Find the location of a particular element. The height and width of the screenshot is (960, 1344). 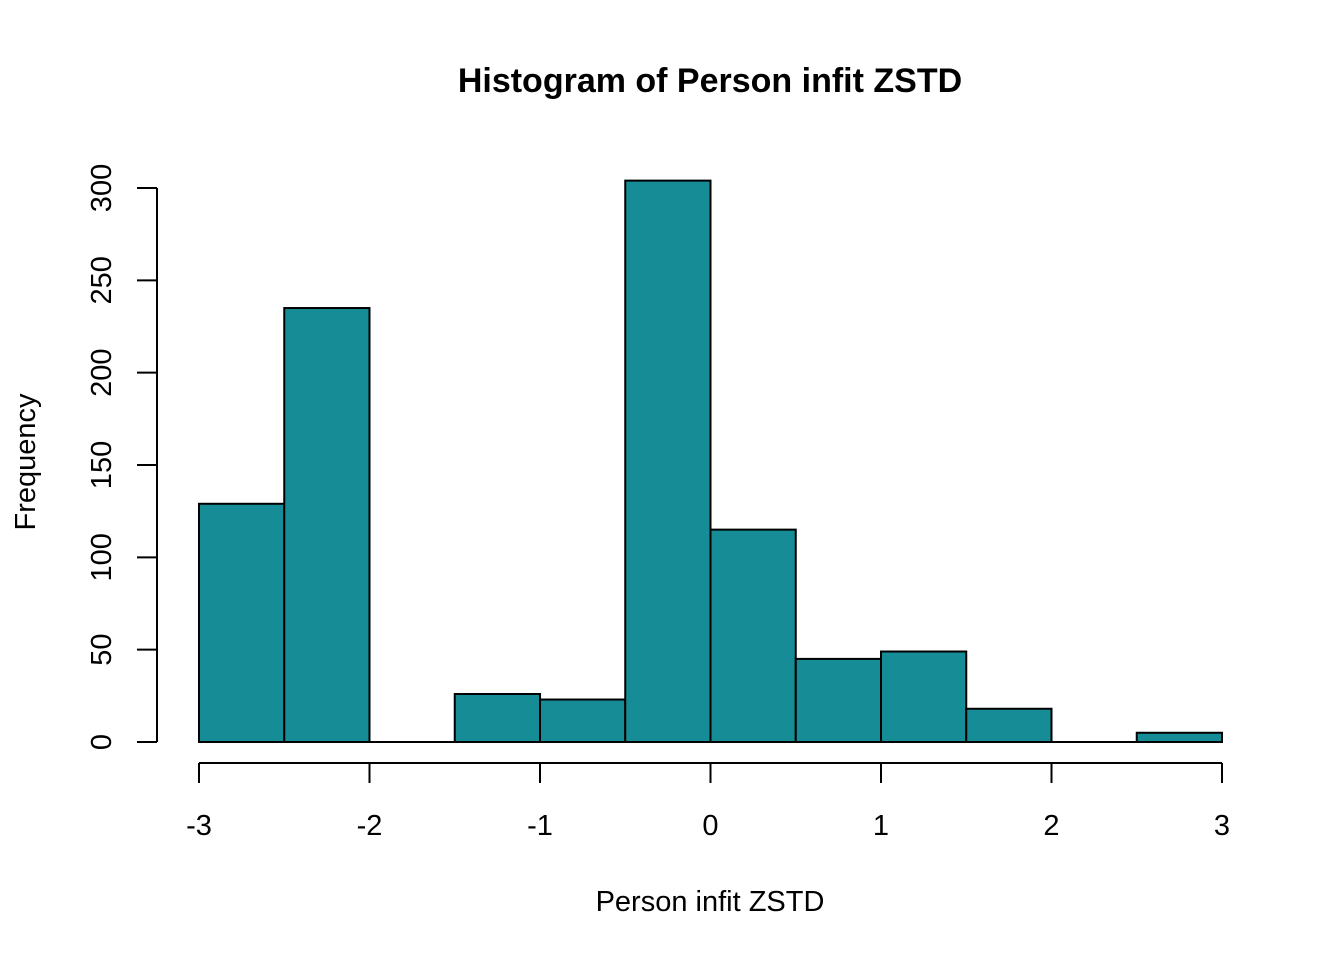

x-tick-label: -2 is located at coordinates (370, 826).